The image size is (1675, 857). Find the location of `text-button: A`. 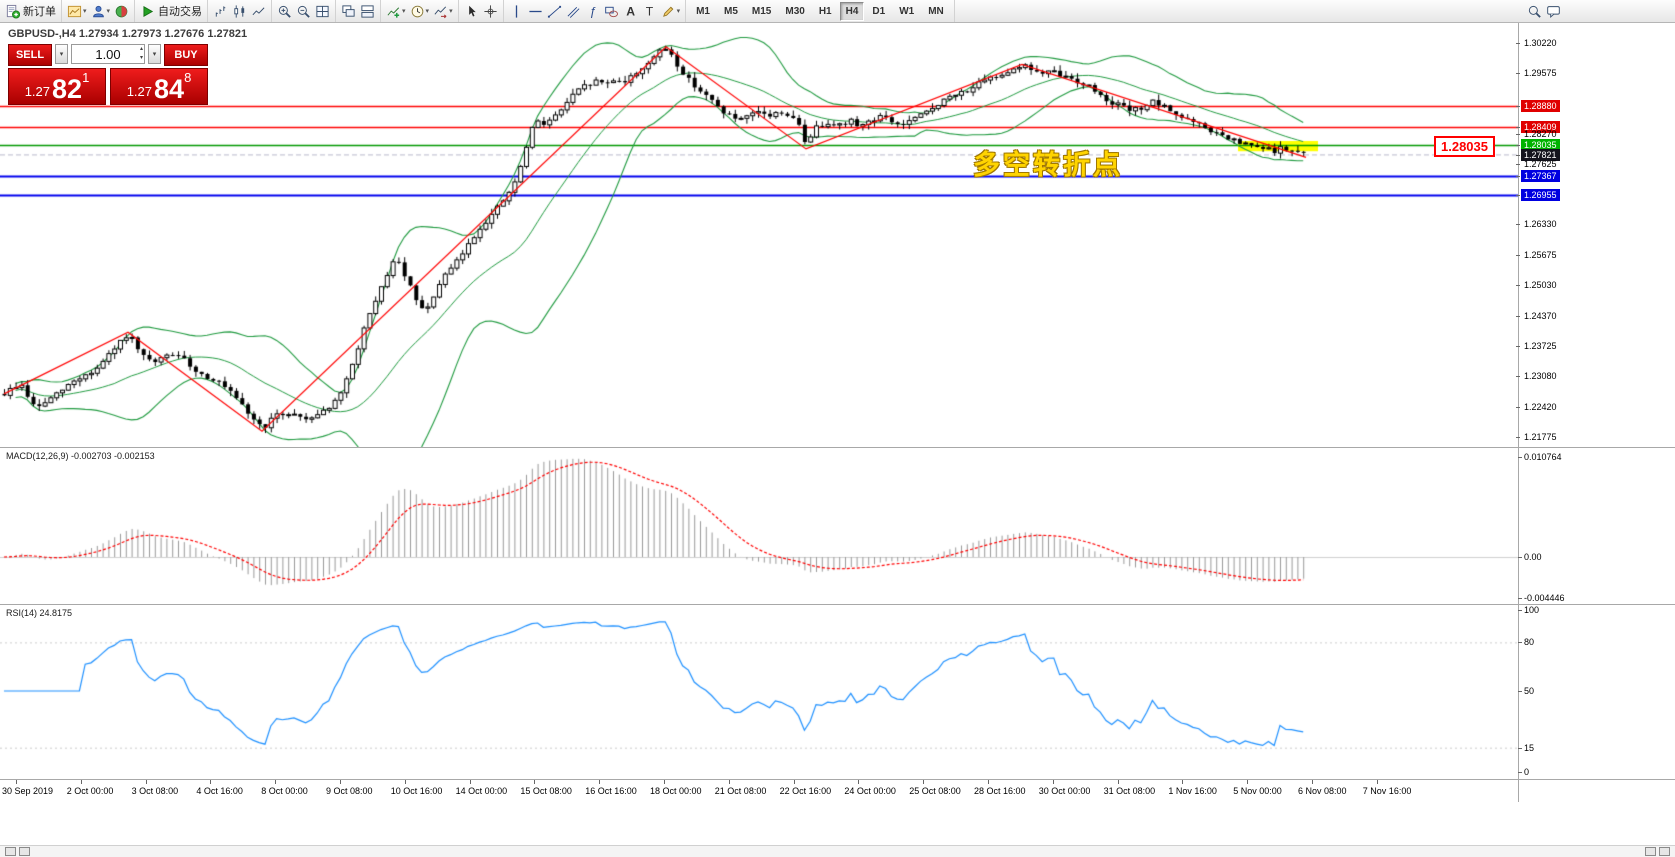

text-button: A is located at coordinates (630, 11).